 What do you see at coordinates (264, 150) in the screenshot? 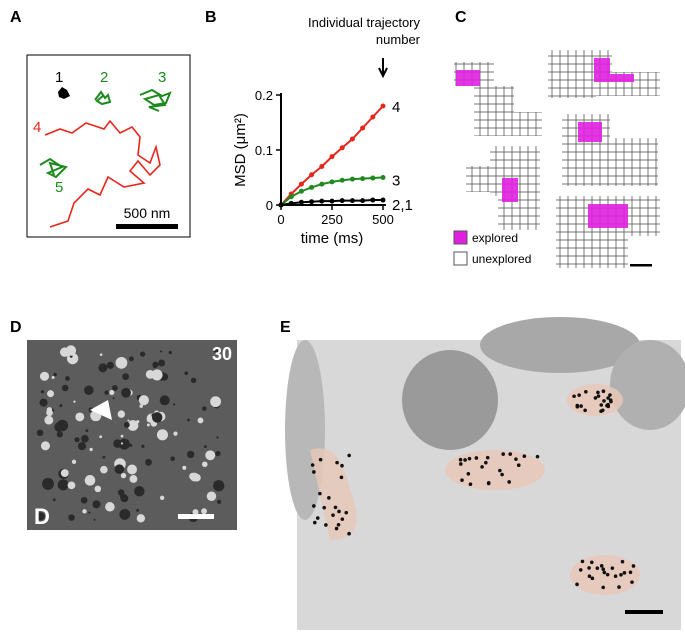
I see `y-tick-label: 0.1` at bounding box center [264, 150].